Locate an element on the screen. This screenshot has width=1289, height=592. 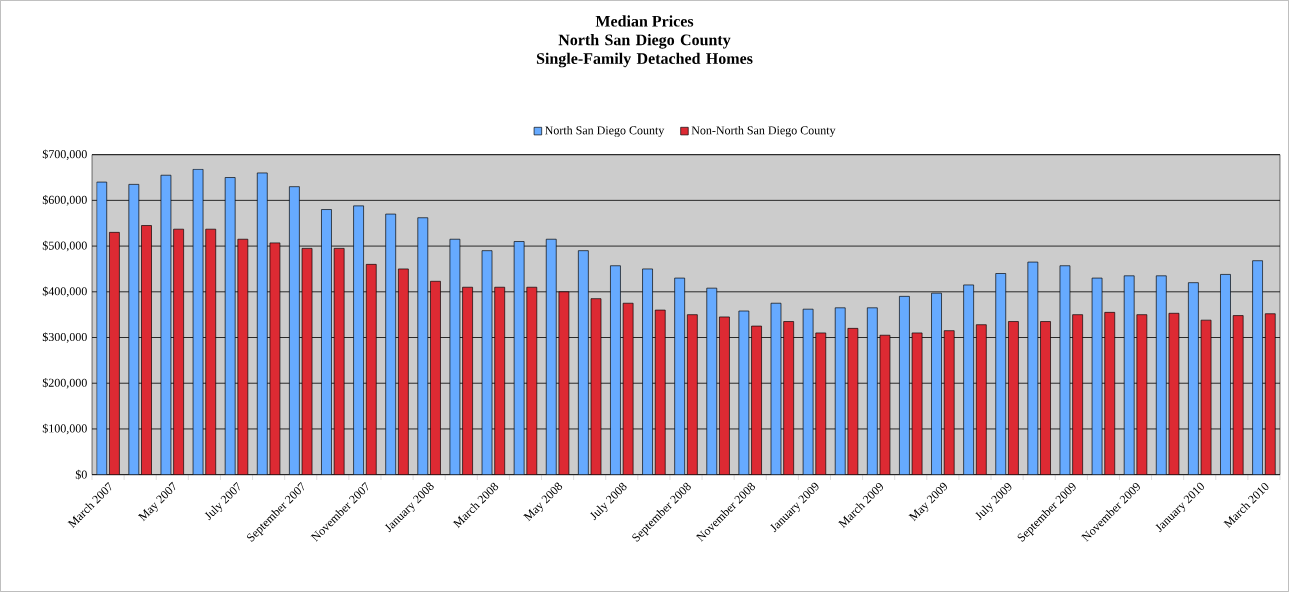
y-tick-label: $200,000 is located at coordinates (64, 383).